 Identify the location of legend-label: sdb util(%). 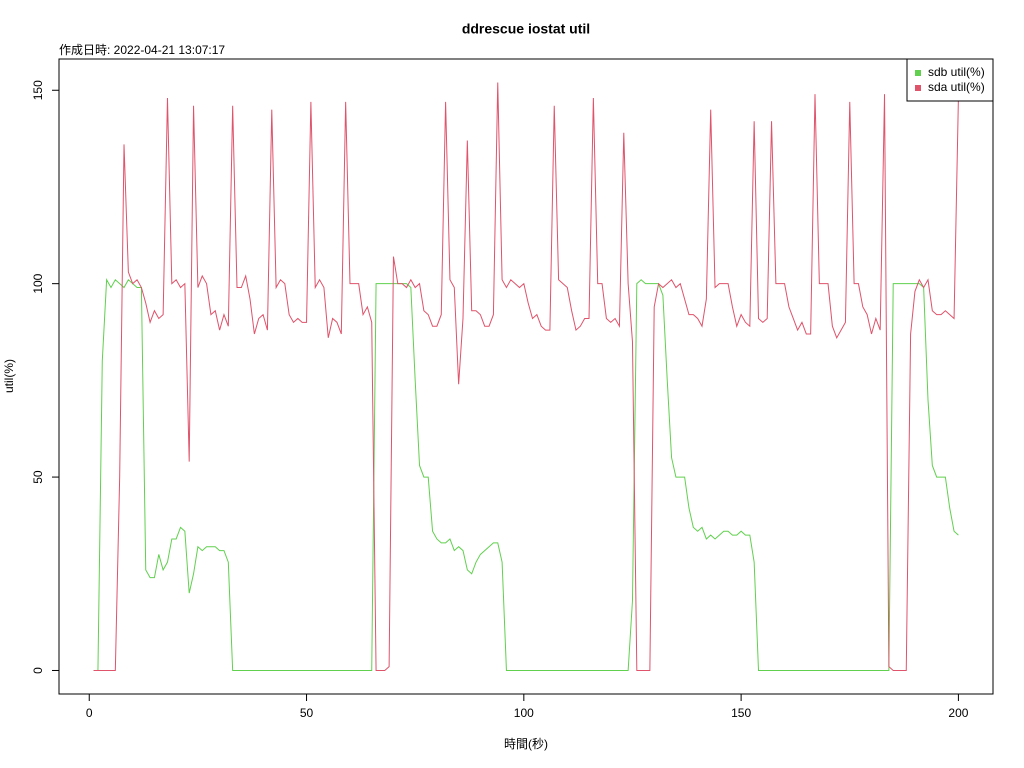
(956, 72).